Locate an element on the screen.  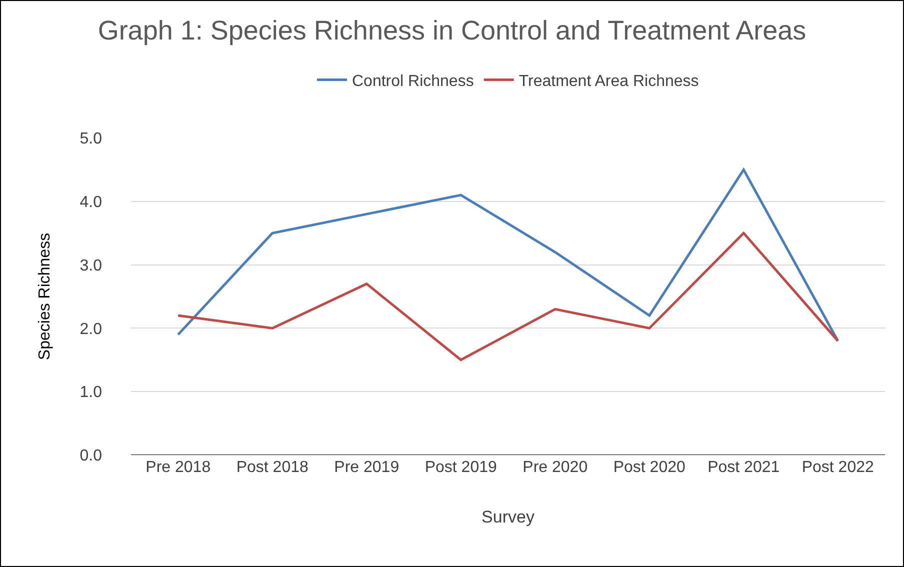
y-axis-title: Species Richness is located at coordinates (45, 296).